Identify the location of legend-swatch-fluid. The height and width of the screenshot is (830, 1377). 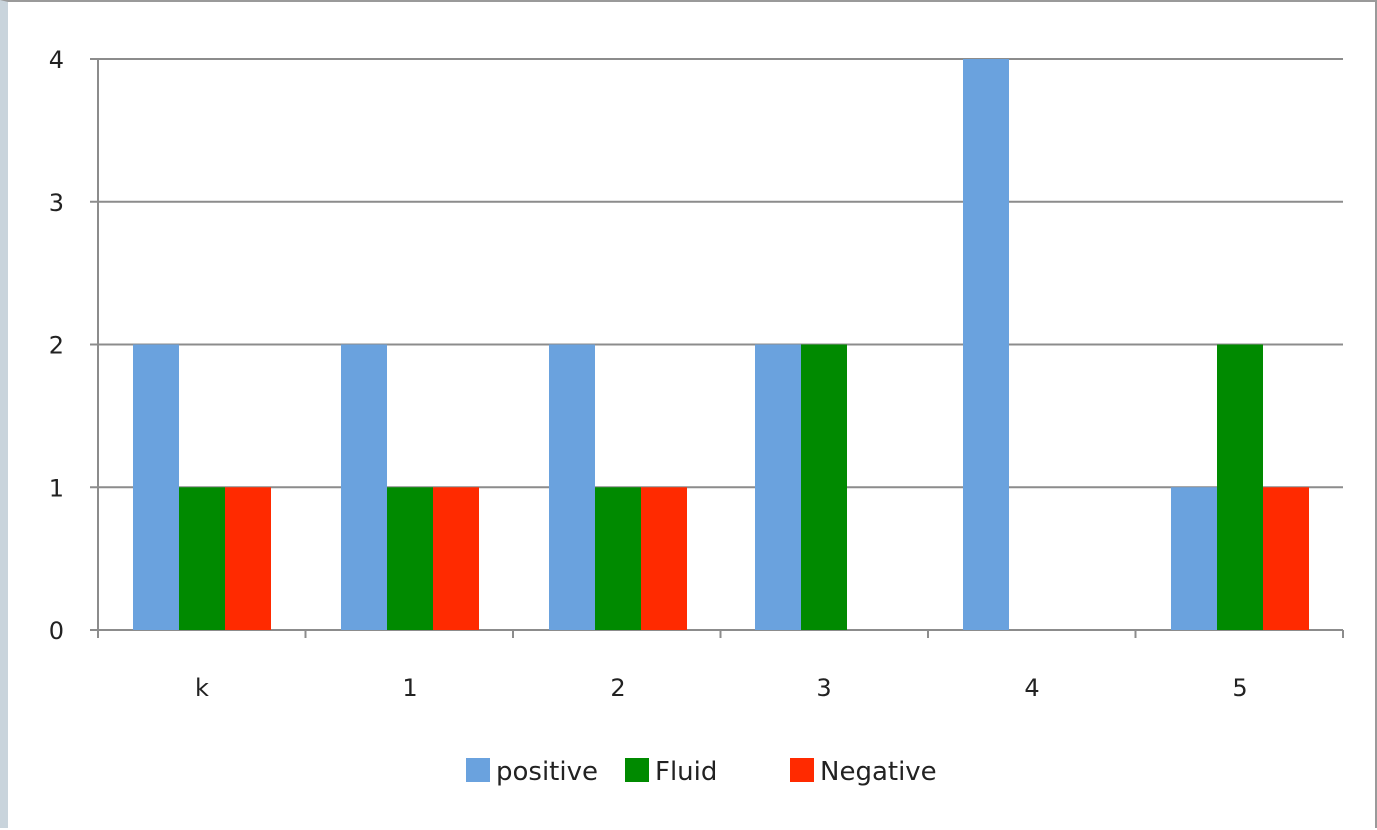
(637, 770).